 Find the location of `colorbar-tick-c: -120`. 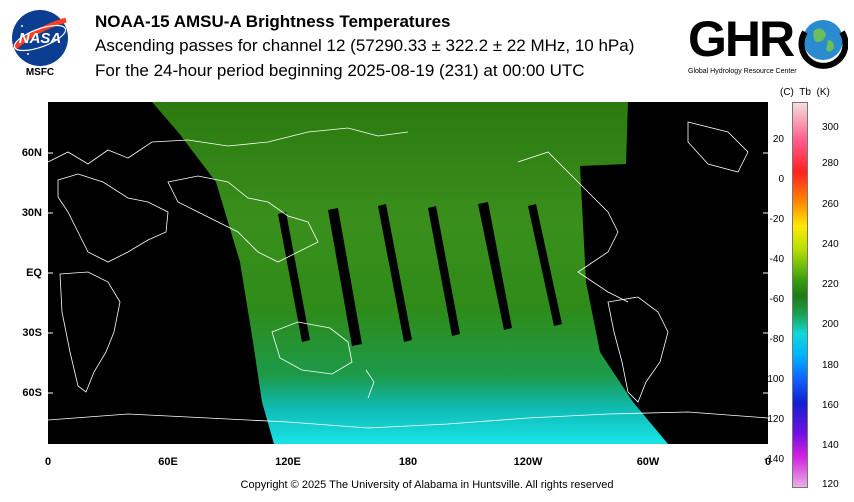

colorbar-tick-c: -120 is located at coordinates (773, 419).